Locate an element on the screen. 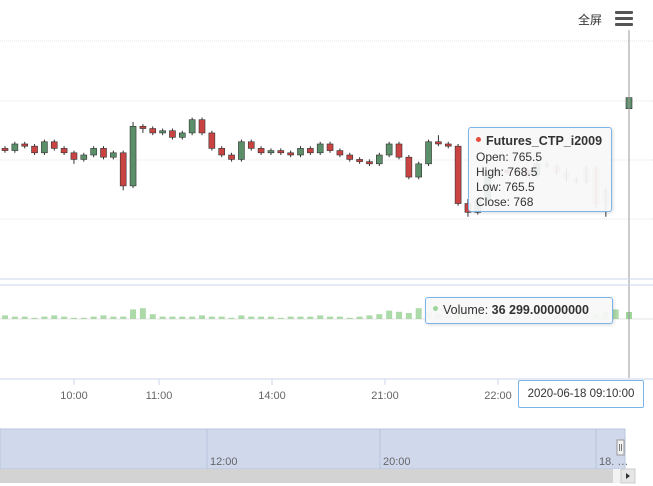  navigator-area is located at coordinates (313, 449).